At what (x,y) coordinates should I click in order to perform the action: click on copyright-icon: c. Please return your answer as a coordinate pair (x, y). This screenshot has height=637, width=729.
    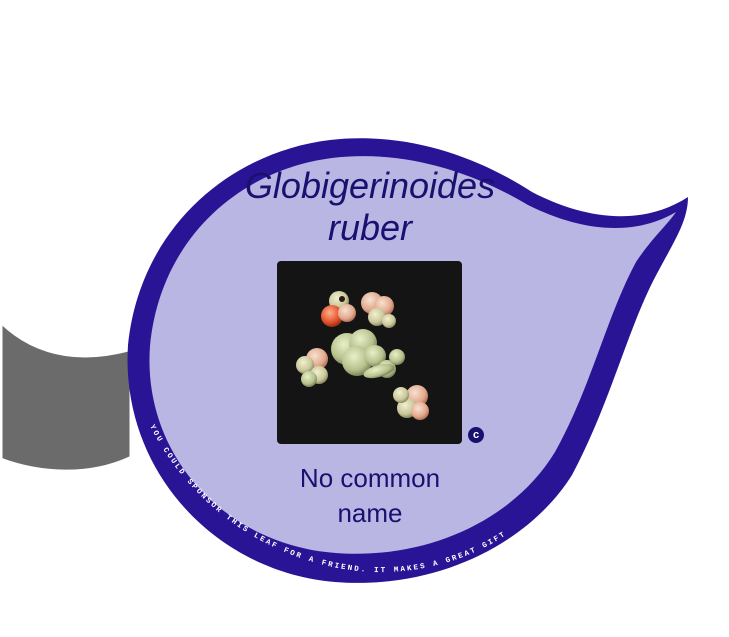
    Looking at the image, I should click on (476, 435).